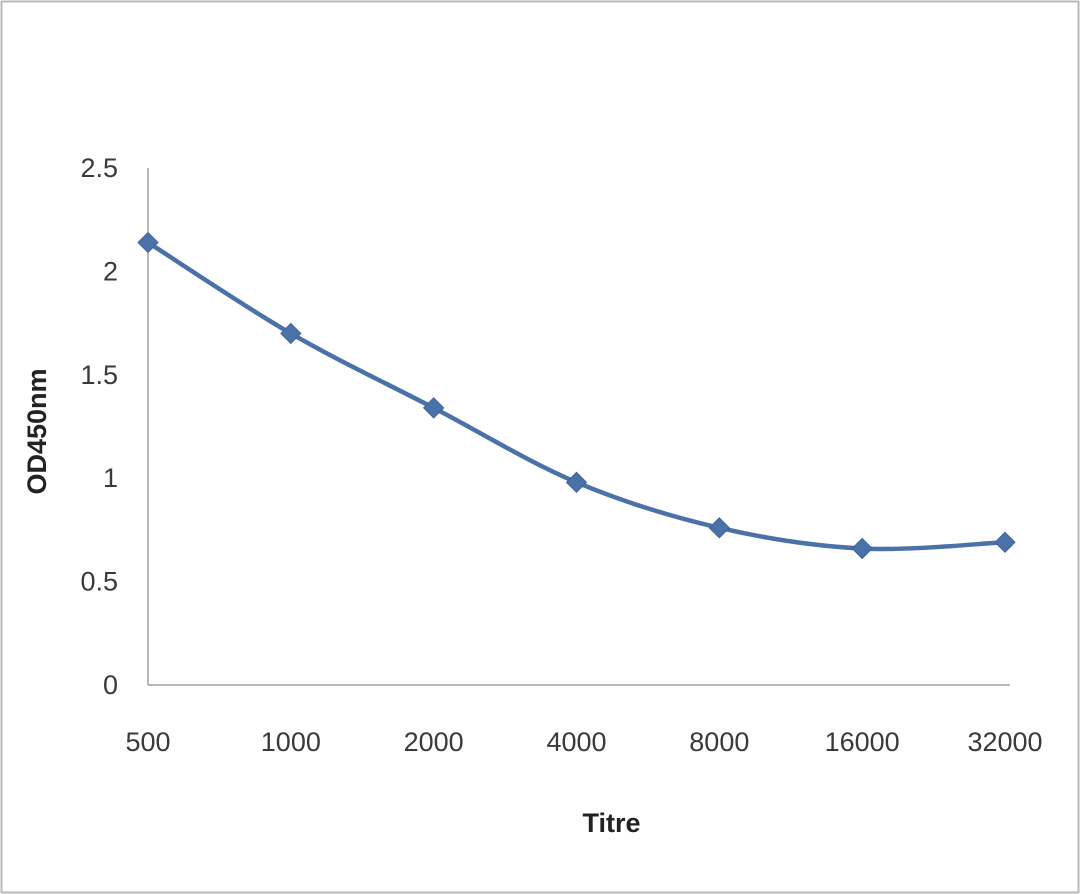 This screenshot has height=894, width=1080. Describe the element at coordinates (99, 168) in the screenshot. I see `y-tick-label: 2.5` at that location.